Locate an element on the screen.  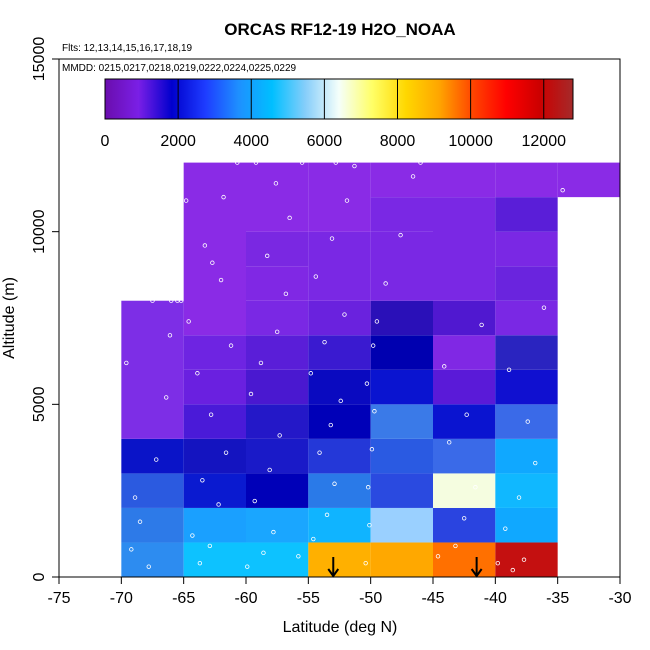
colorbar-tick-label-1: 2000 is located at coordinates (178, 141).